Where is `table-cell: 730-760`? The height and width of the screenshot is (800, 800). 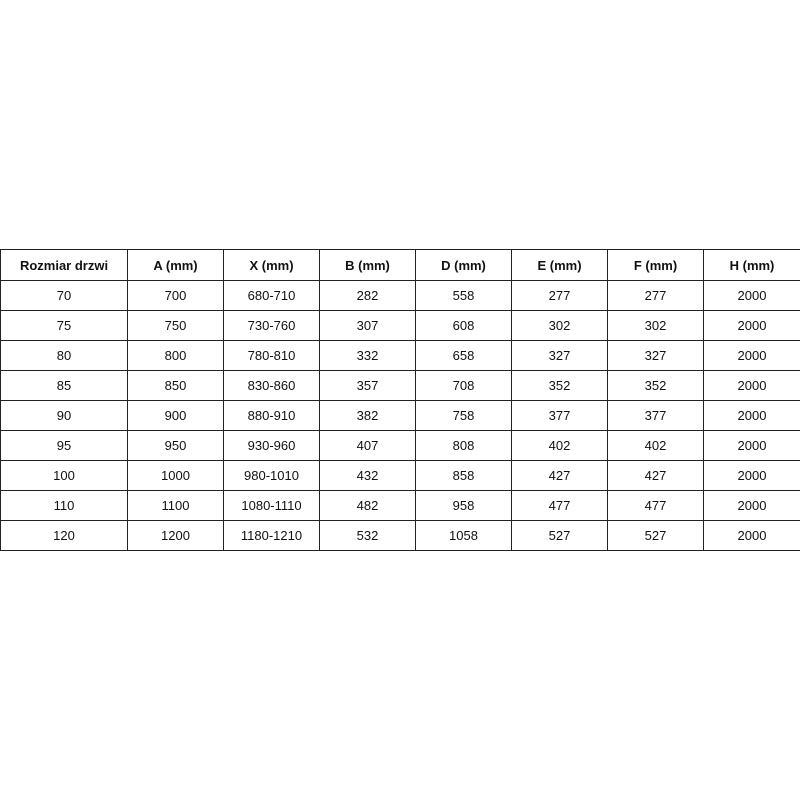 table-cell: 730-760 is located at coordinates (271, 325).